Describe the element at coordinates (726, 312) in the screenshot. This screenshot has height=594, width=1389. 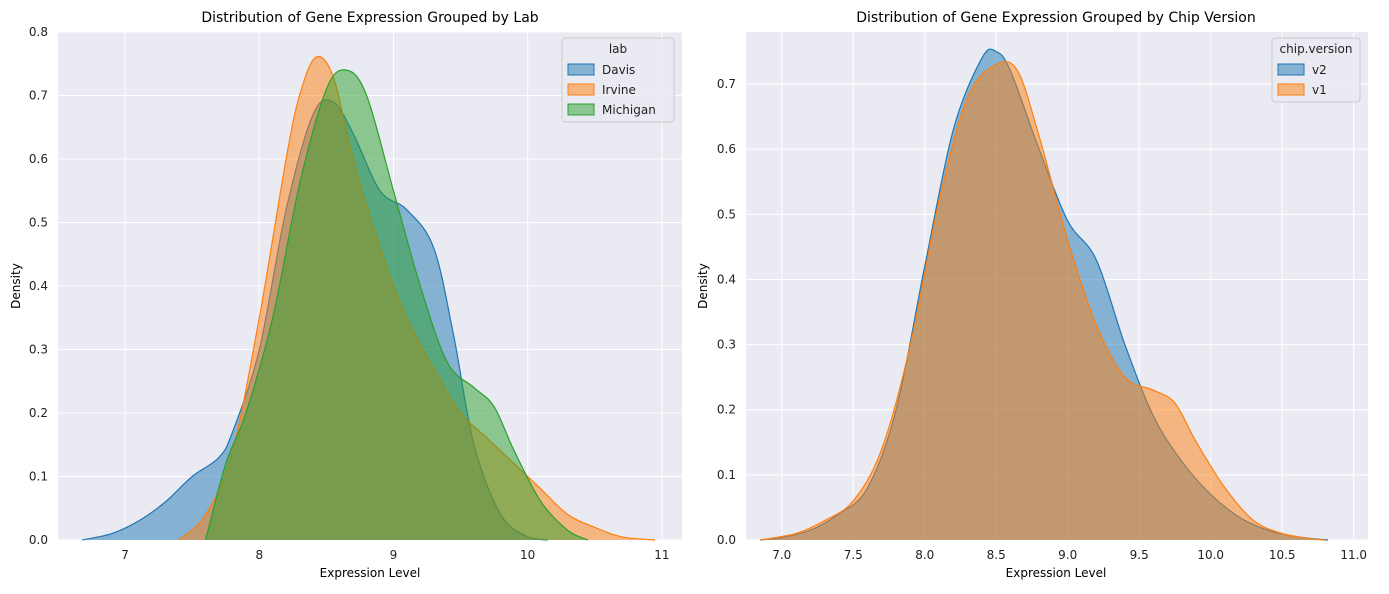
I see `y-tick-labels: 0.0 0.1 0.2 0.3 0.4 0.5 0.6 0.7` at that location.